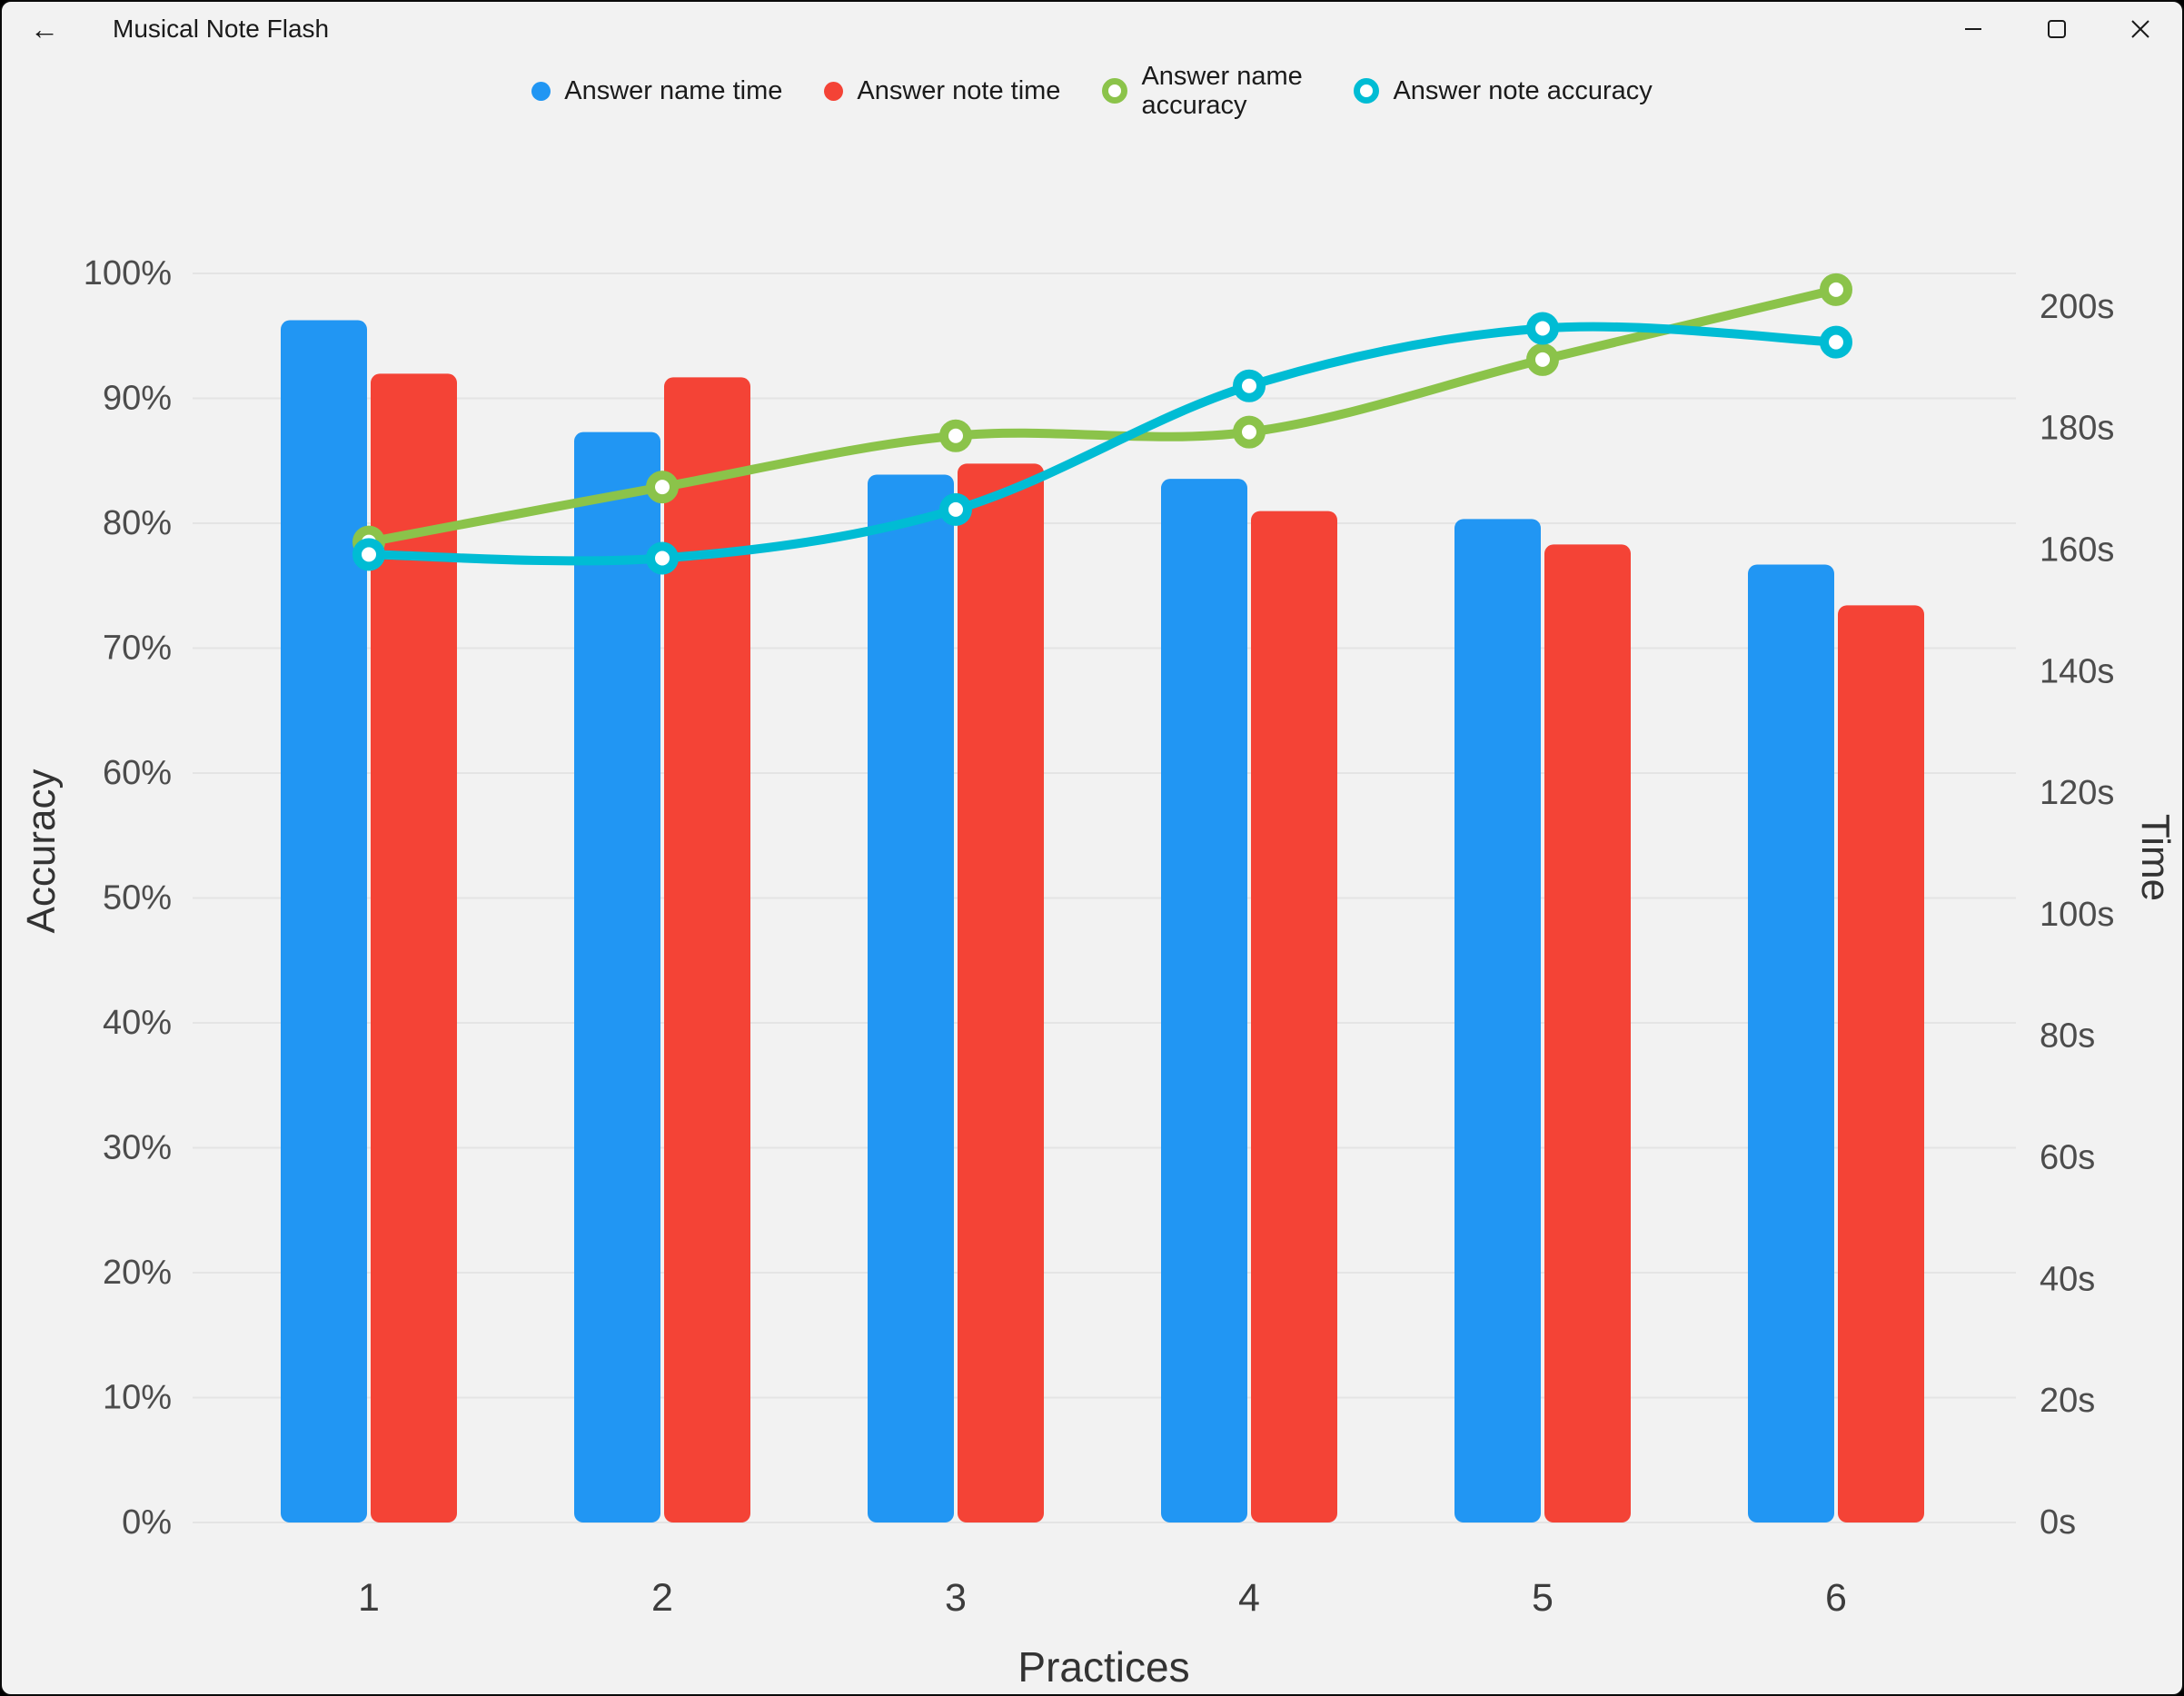  Describe the element at coordinates (1102, 444) in the screenshot. I see `line-answer-note-accuracy` at that location.